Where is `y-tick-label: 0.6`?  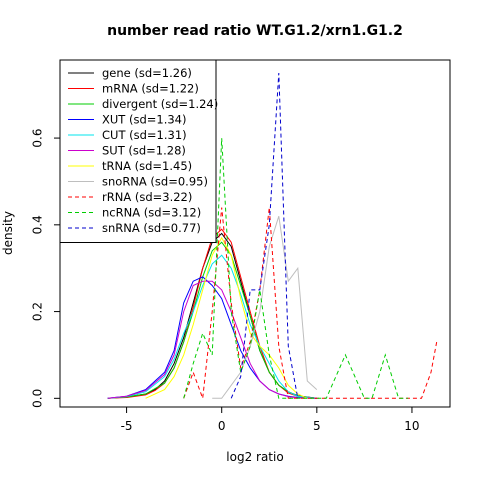 y-tick-label: 0.6 is located at coordinates (38, 138).